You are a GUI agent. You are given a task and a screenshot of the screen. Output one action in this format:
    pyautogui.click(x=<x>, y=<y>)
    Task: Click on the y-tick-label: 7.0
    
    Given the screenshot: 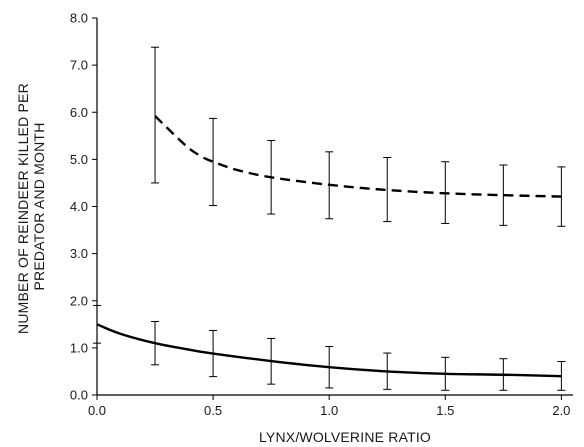 What is the action you would take?
    pyautogui.click(x=79, y=65)
    